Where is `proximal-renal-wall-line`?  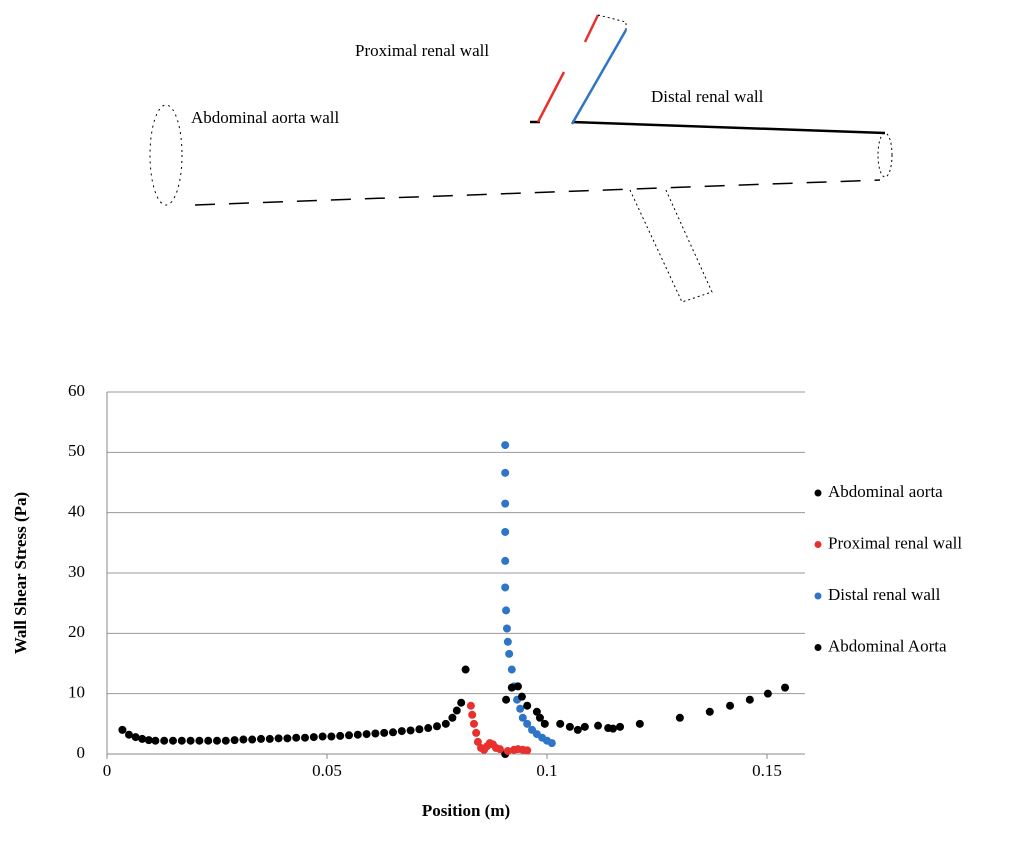 proximal-renal-wall-line is located at coordinates (551, 97).